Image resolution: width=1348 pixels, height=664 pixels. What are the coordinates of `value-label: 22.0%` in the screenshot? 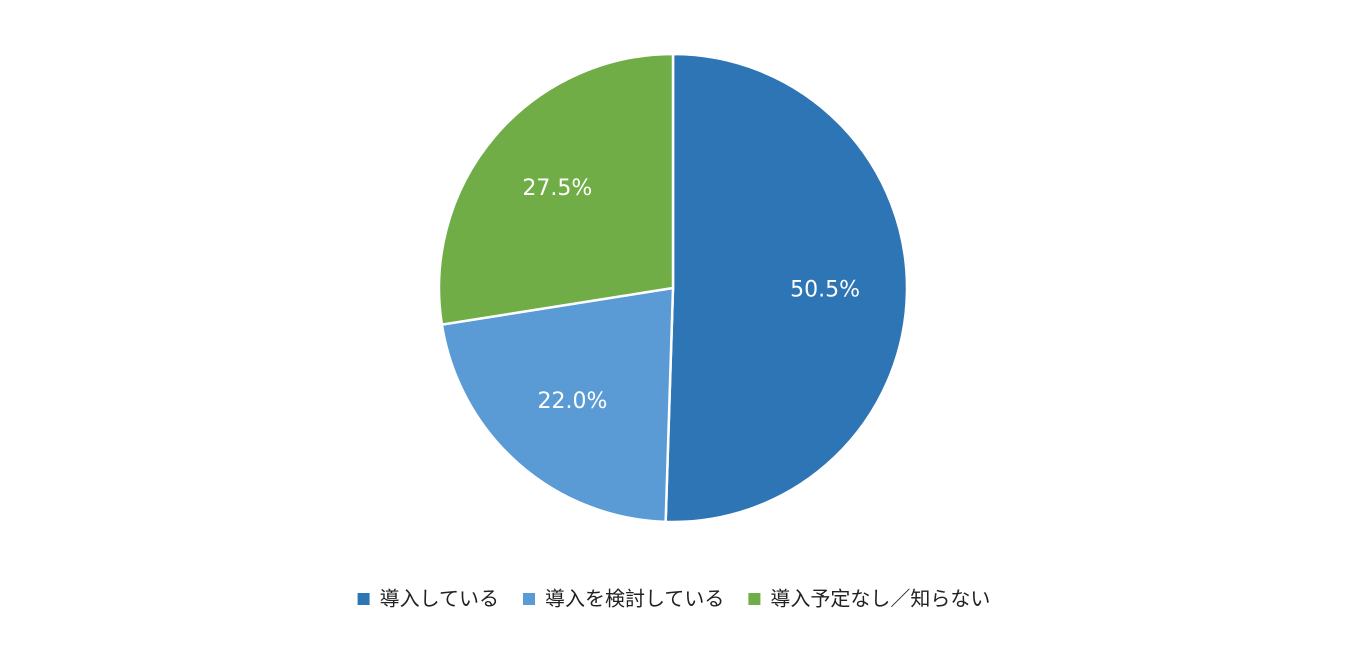 It's located at (572, 401).